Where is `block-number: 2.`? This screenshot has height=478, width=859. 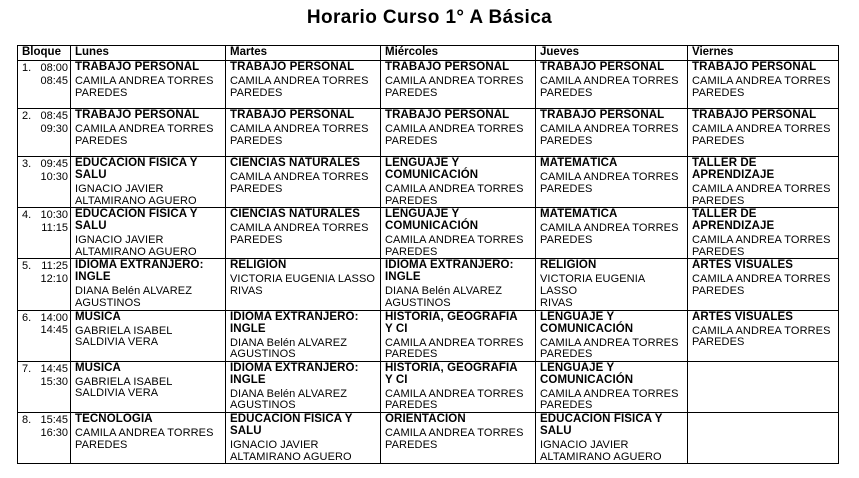
block-number: 2. is located at coordinates (27, 116).